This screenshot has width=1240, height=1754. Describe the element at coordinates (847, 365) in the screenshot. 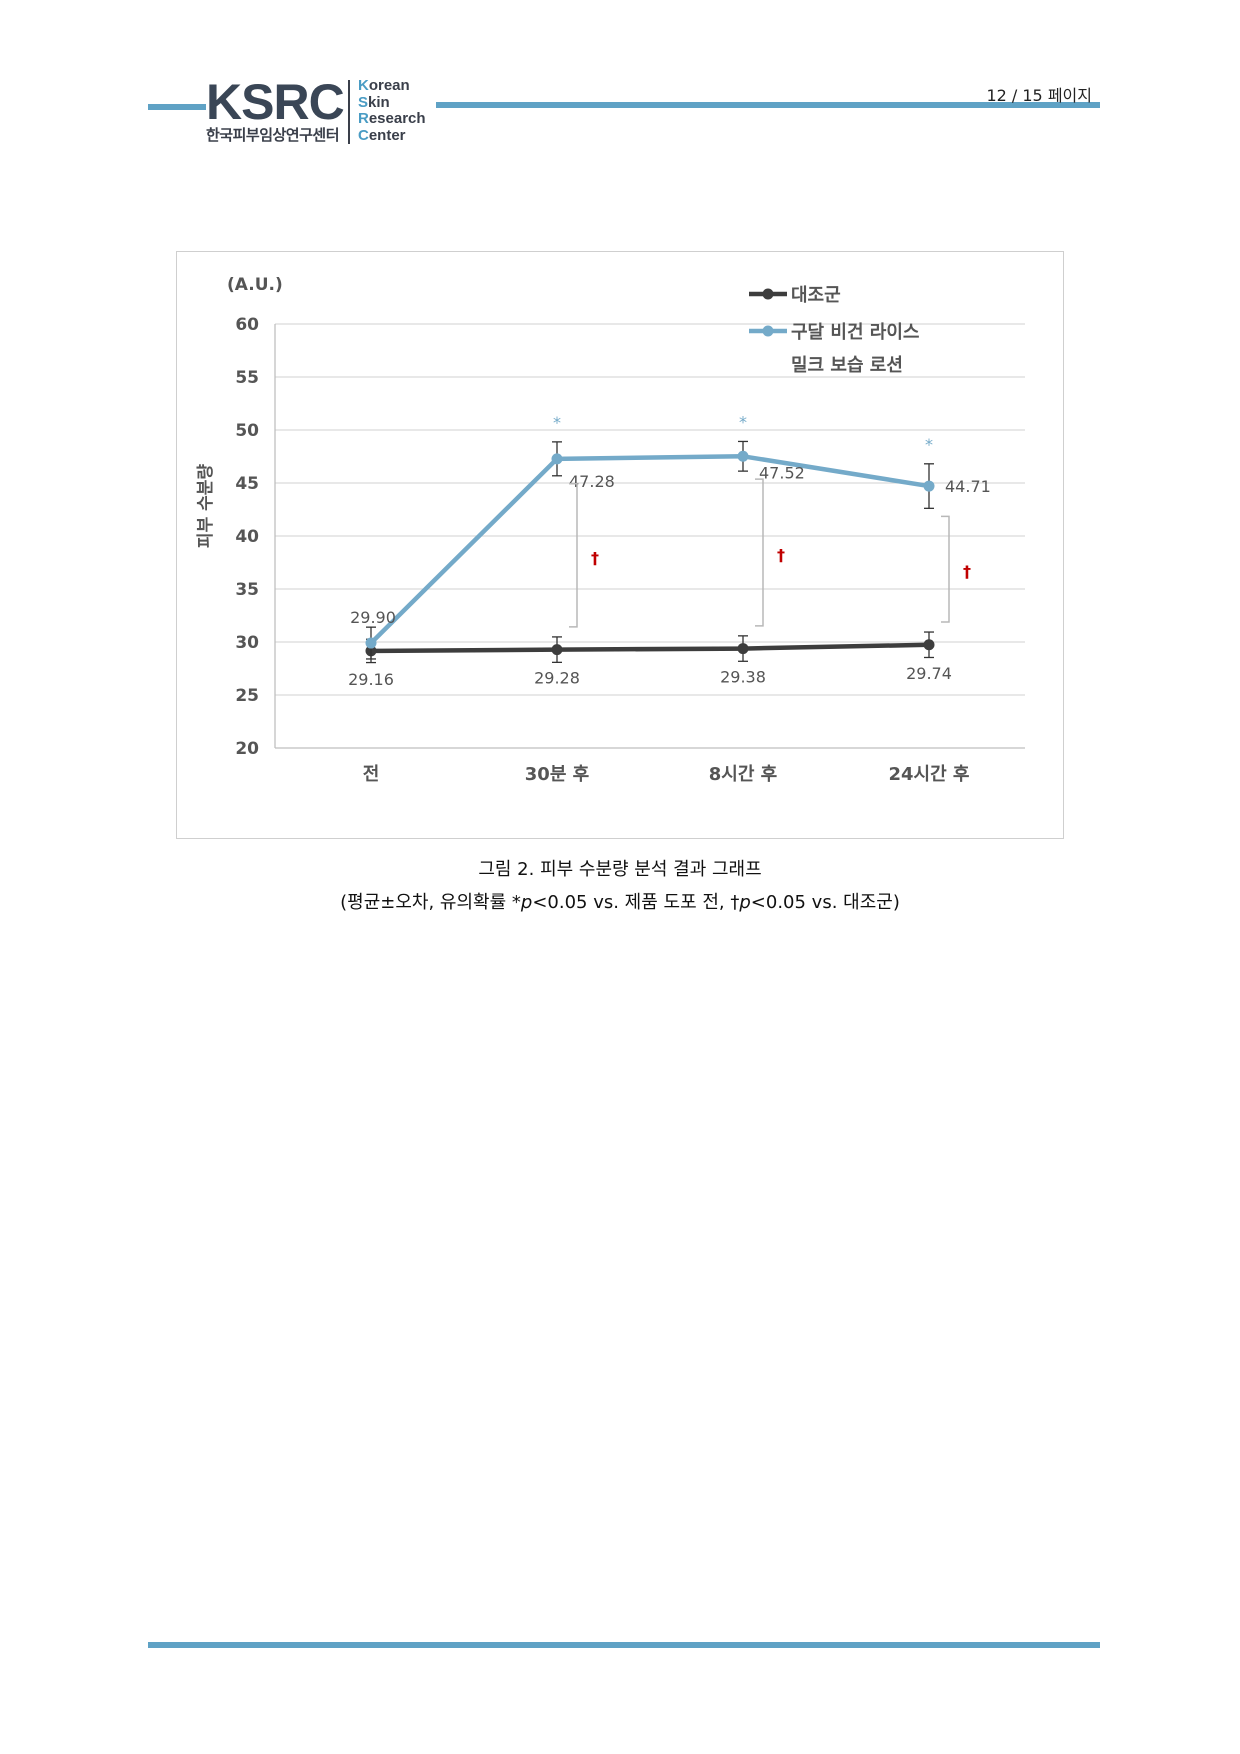

I see `legend-product-label-line2: 밀크 보습 로션` at that location.